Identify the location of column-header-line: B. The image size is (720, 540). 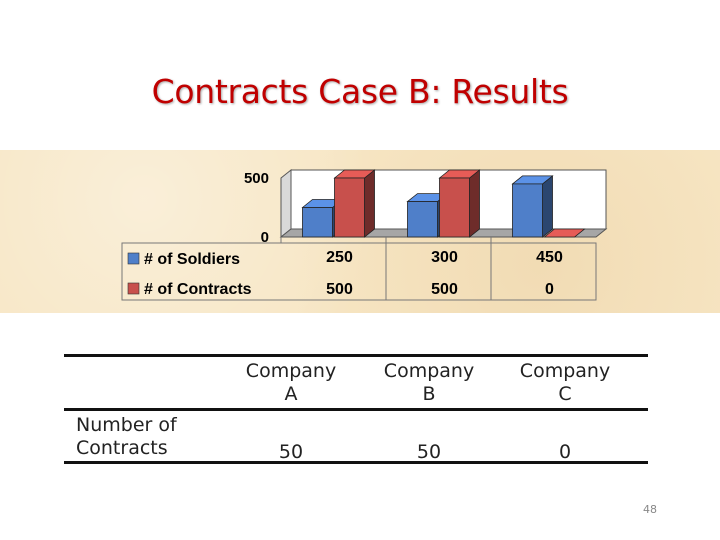
(429, 394).